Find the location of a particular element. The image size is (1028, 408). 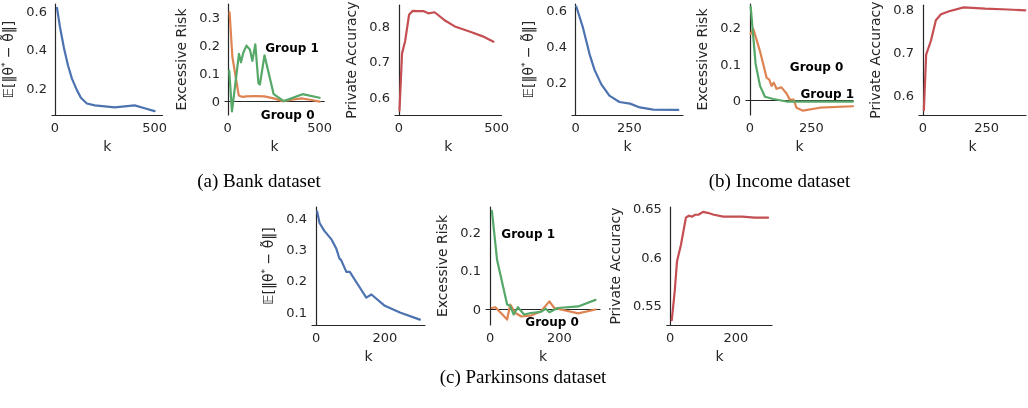

y-tick-label: 0.65 is located at coordinates (647, 209).